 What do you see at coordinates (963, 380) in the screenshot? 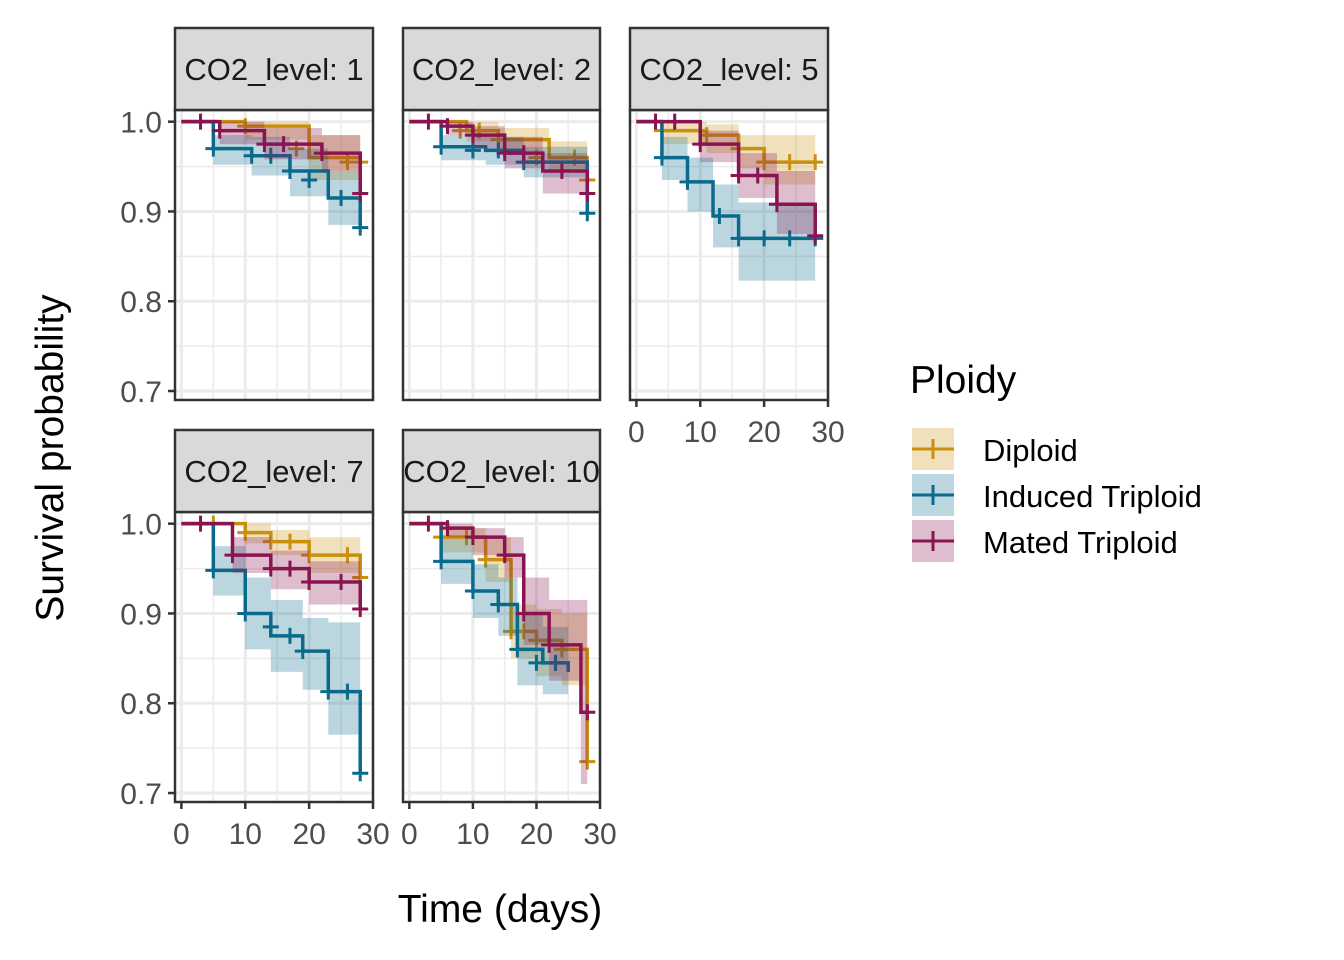
I see `legend-title: Ploidy` at bounding box center [963, 380].